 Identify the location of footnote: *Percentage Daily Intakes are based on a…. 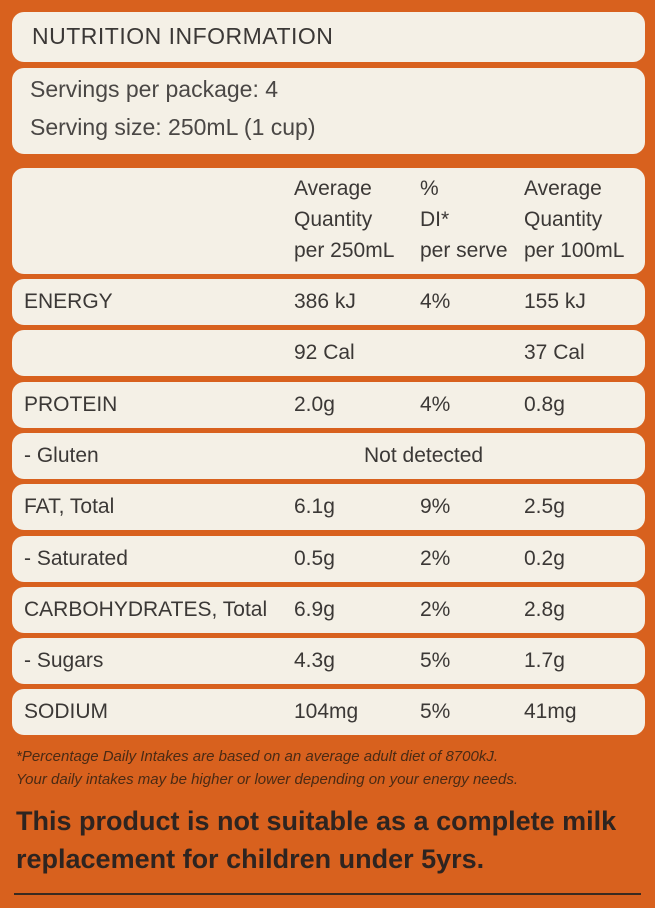
(257, 756).